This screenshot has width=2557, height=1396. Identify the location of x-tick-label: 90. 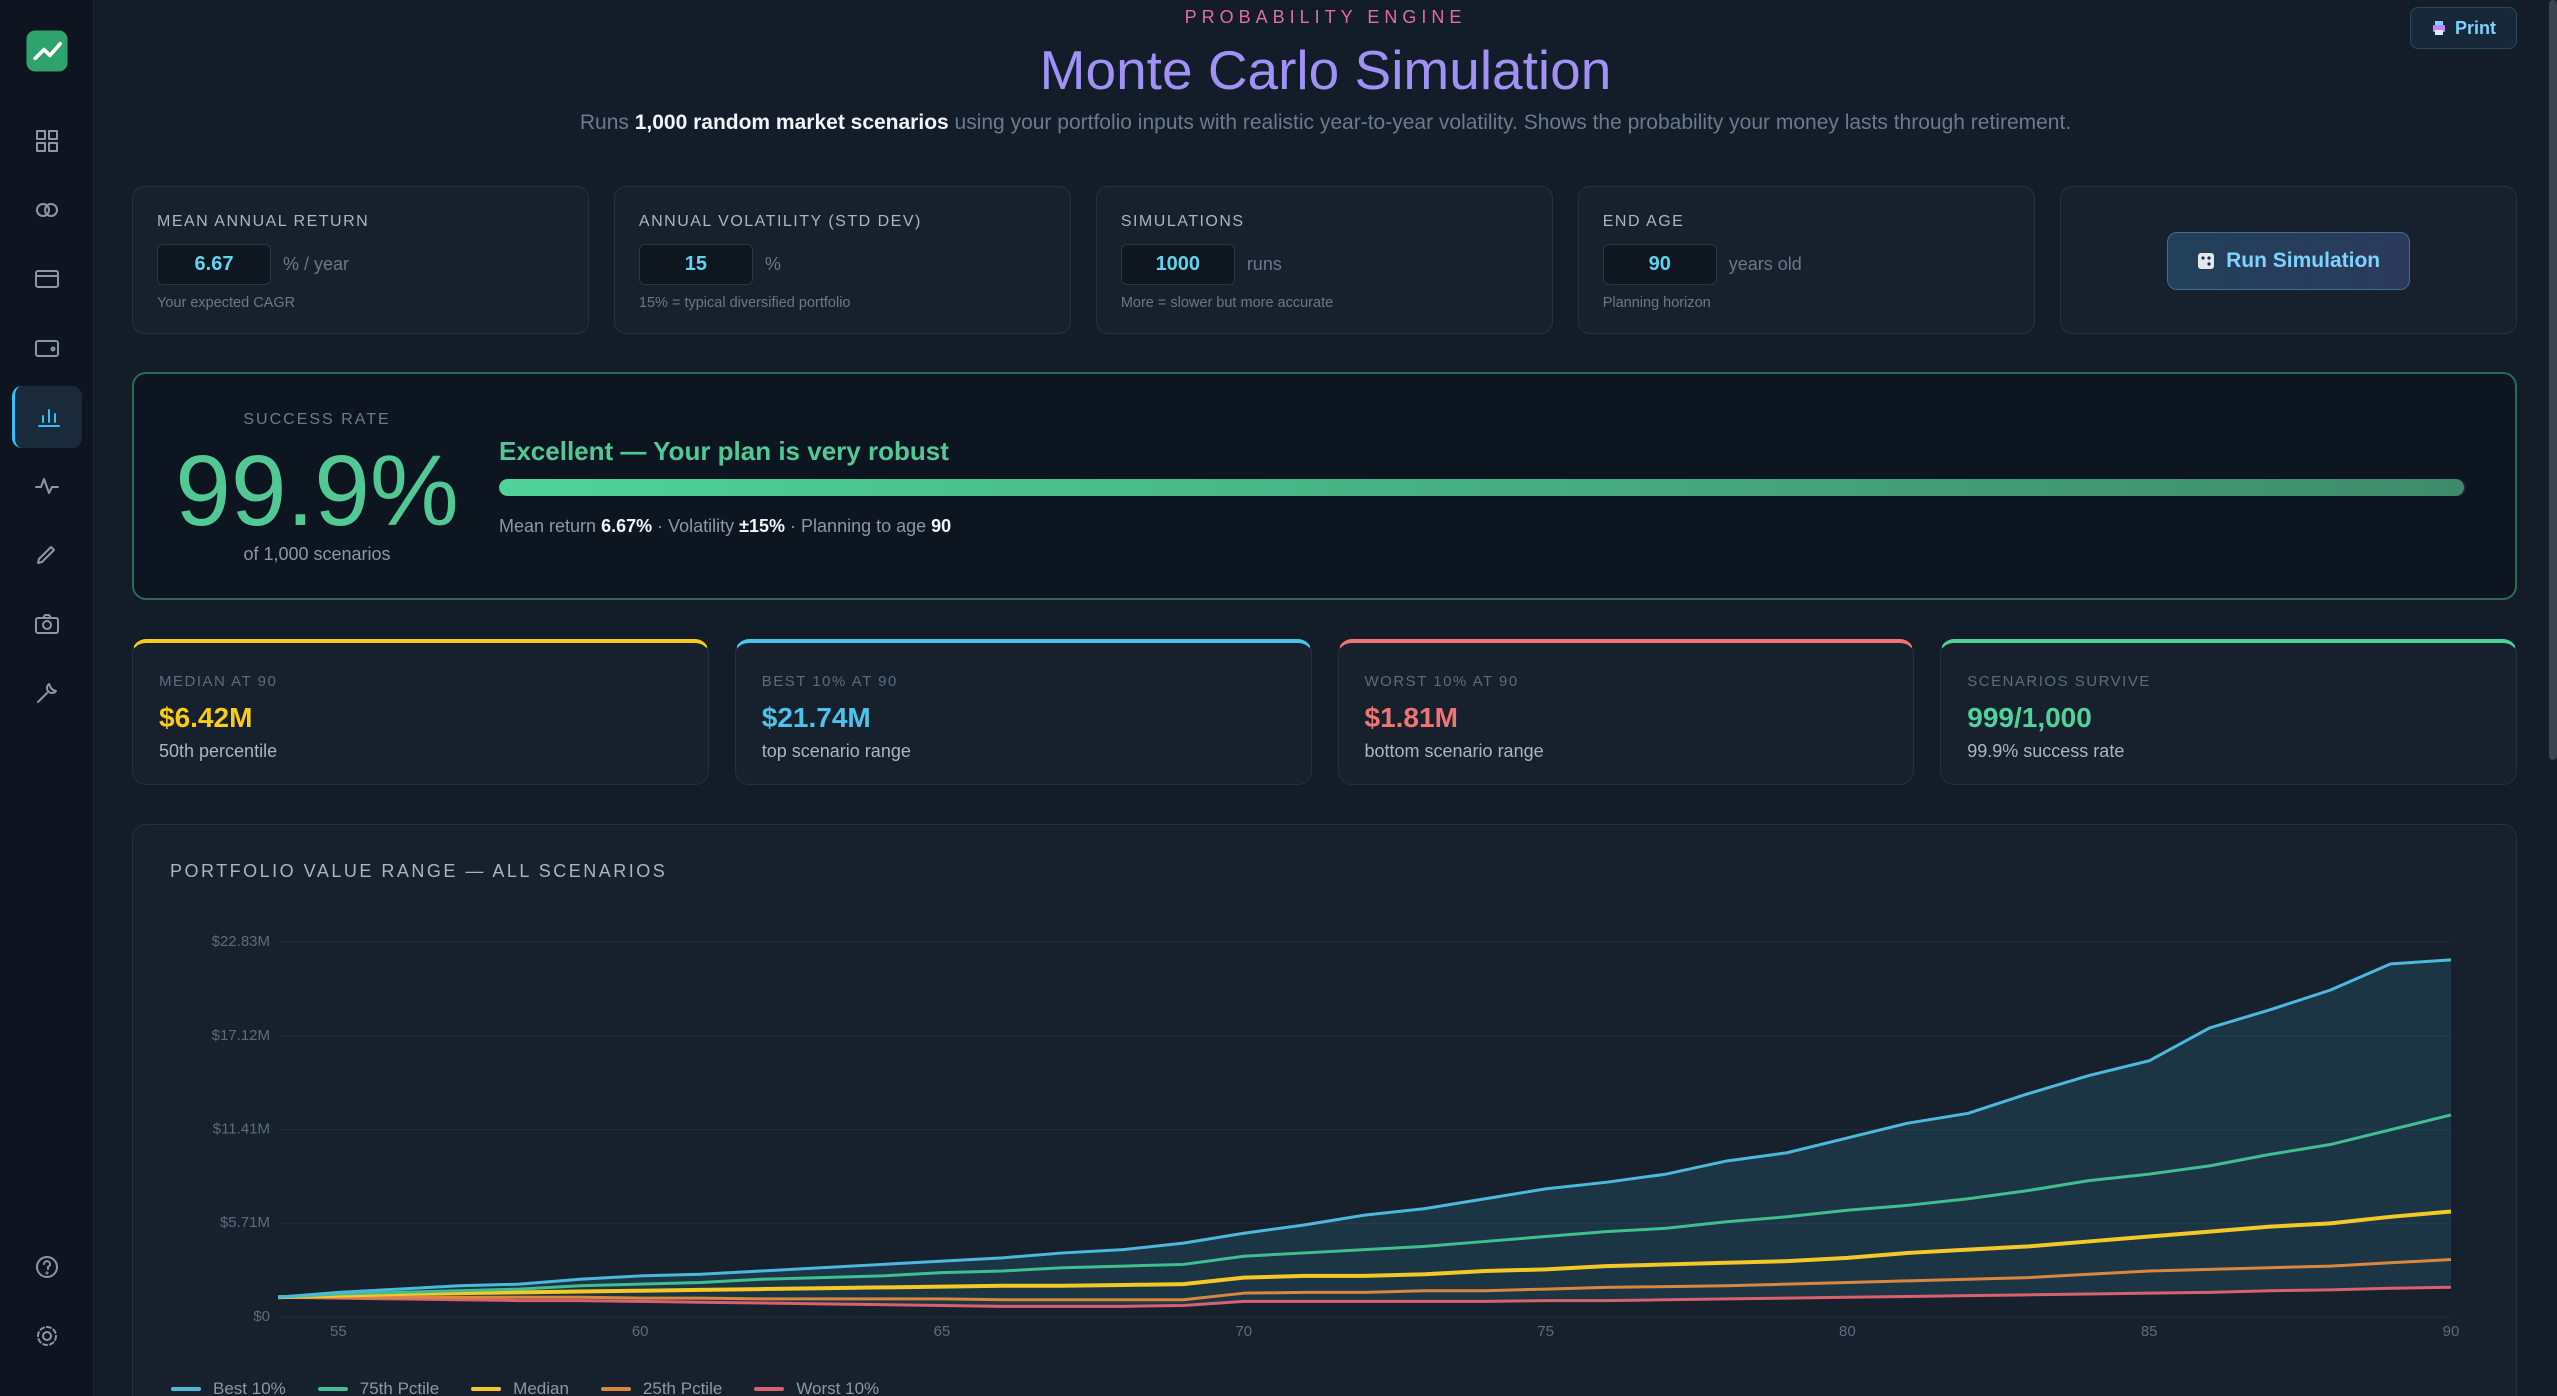
(2451, 1331).